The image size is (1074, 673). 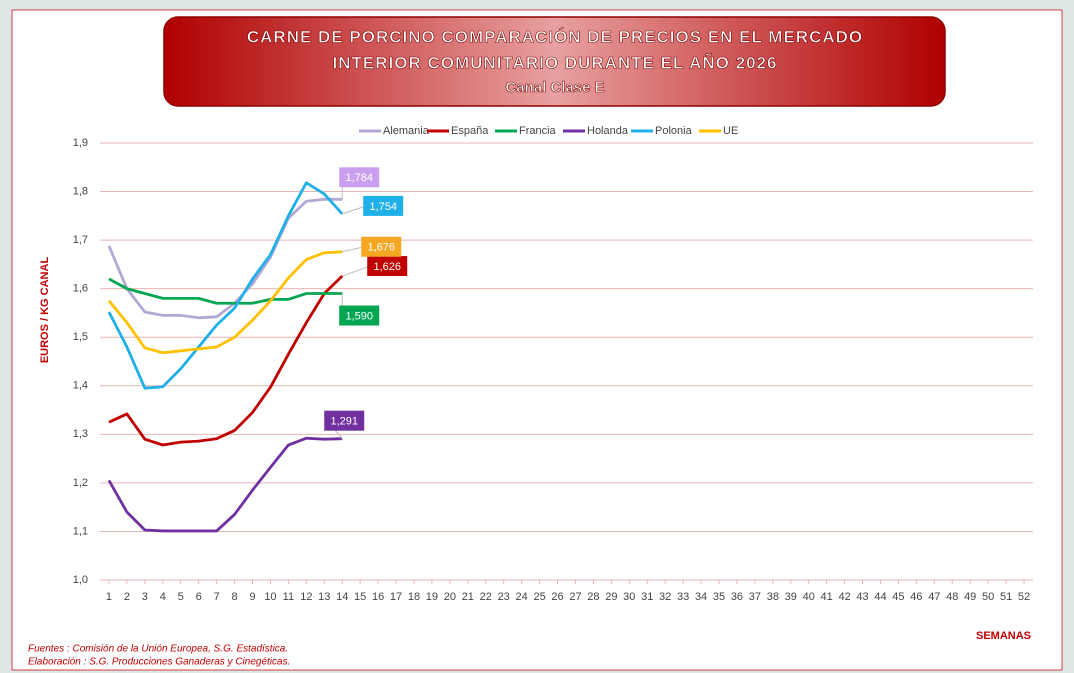 What do you see at coordinates (988, 597) in the screenshot?
I see `x-tick-label: 50` at bounding box center [988, 597].